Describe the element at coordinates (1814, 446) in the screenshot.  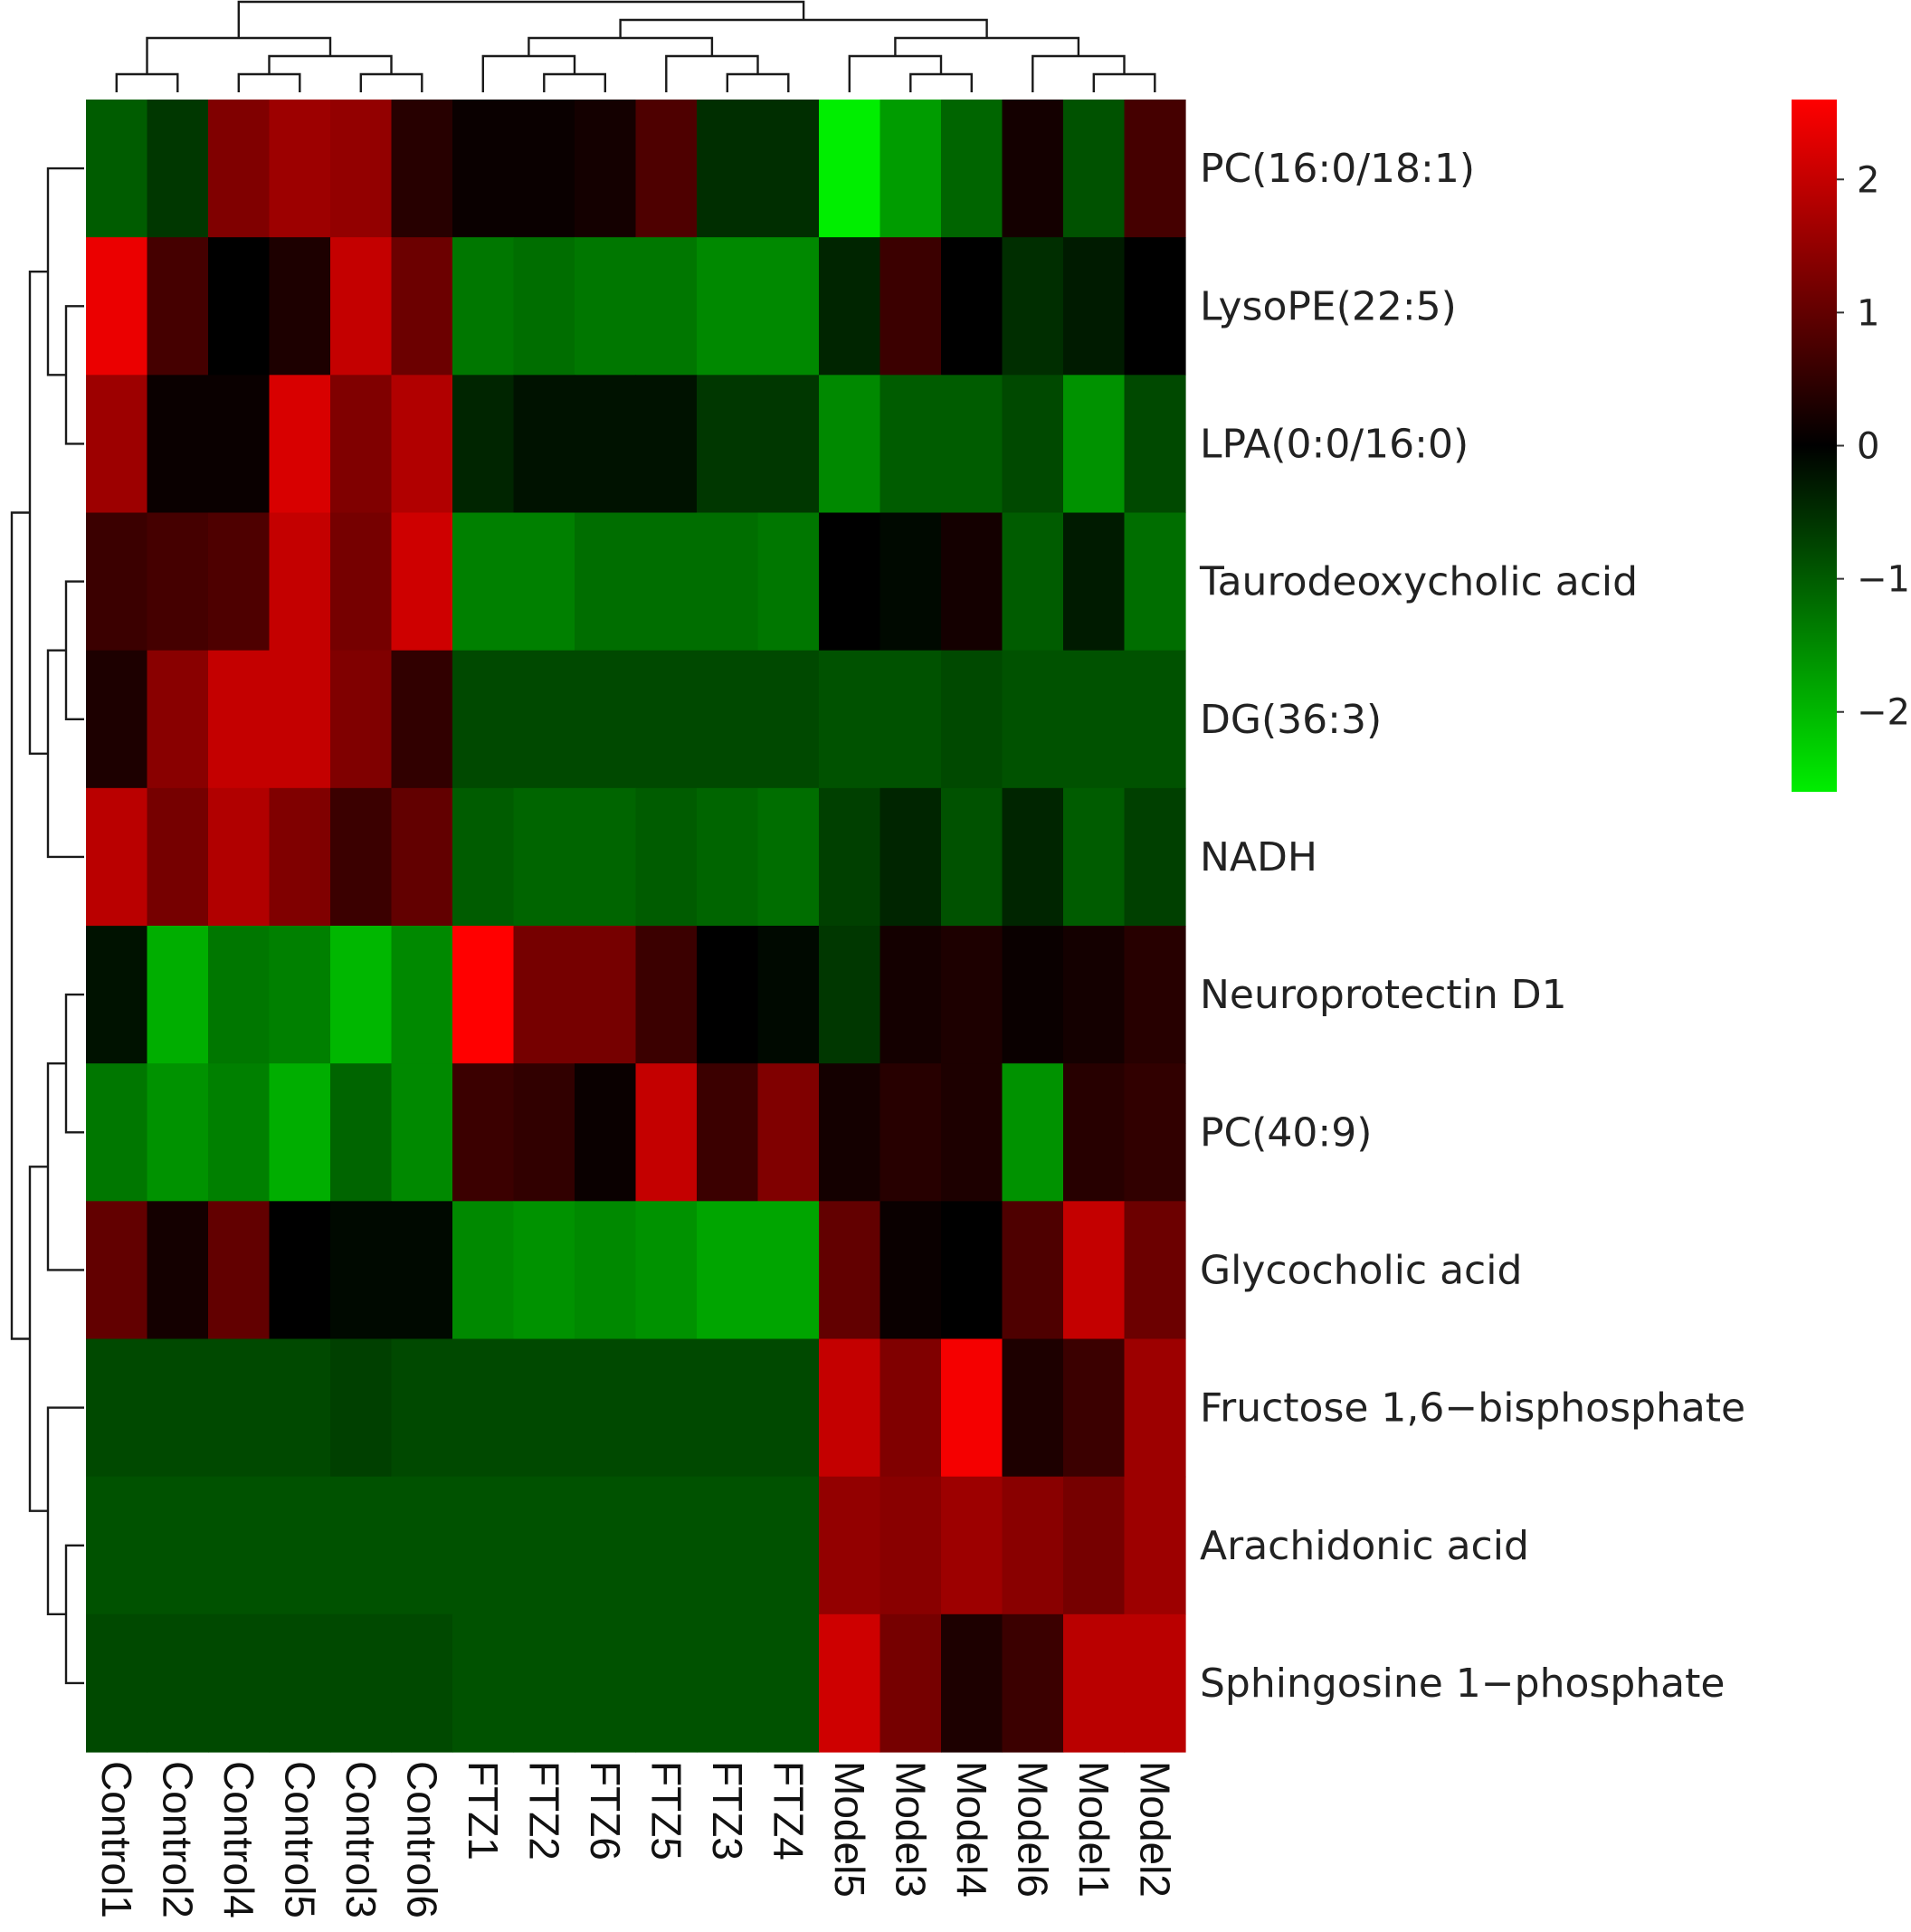
I see `color-legend-bar` at that location.